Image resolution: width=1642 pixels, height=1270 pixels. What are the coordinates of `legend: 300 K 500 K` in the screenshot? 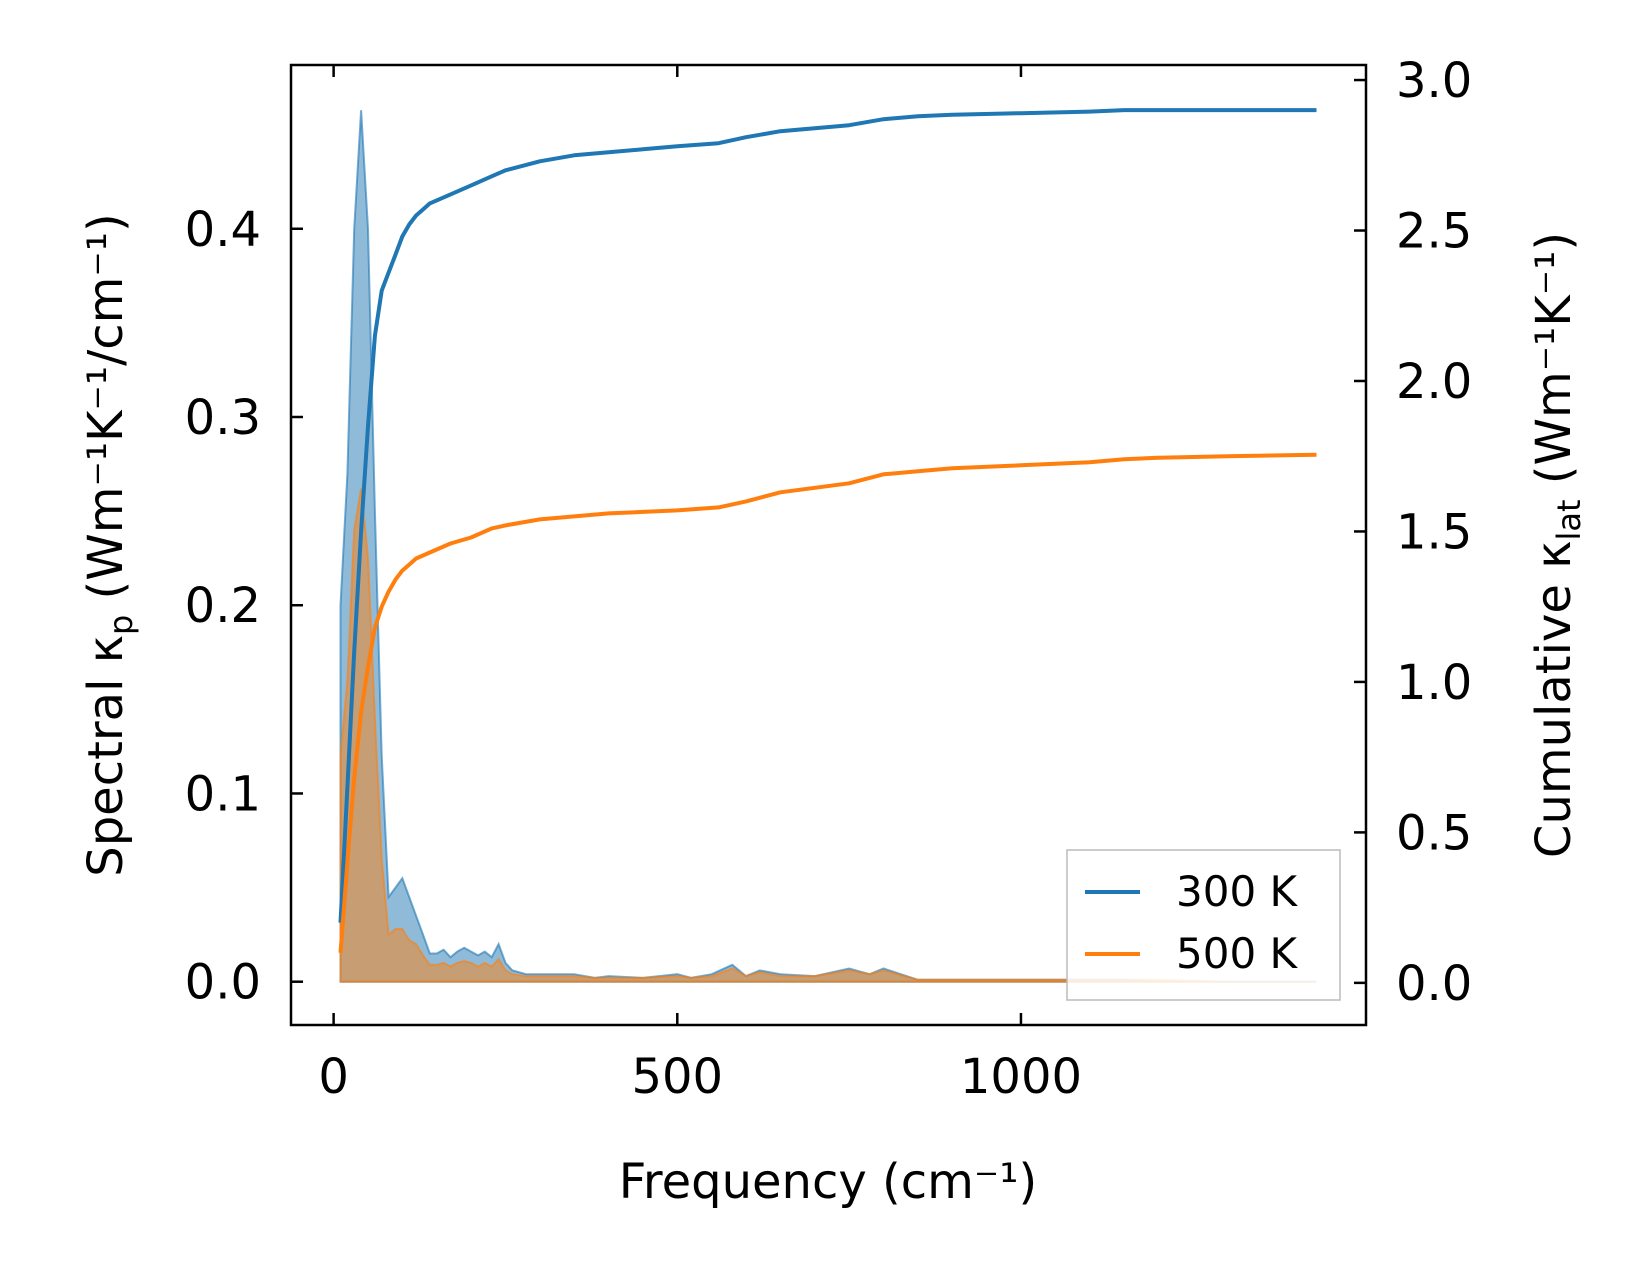 It's located at (1203, 925).